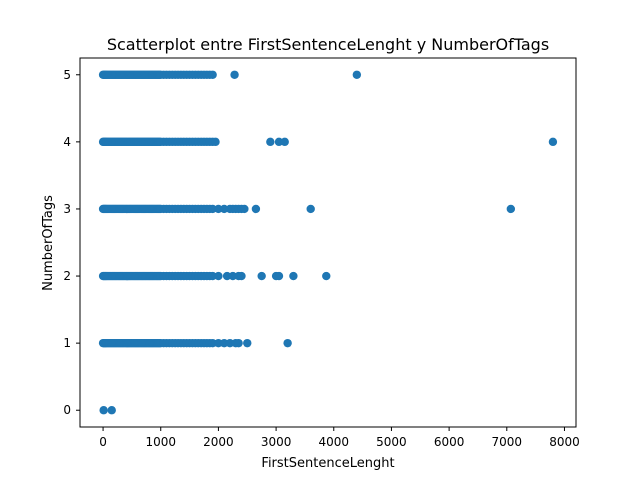 Image resolution: width=640 pixels, height=485 pixels. What do you see at coordinates (67, 142) in the screenshot?
I see `y-tick-label: 4` at bounding box center [67, 142].